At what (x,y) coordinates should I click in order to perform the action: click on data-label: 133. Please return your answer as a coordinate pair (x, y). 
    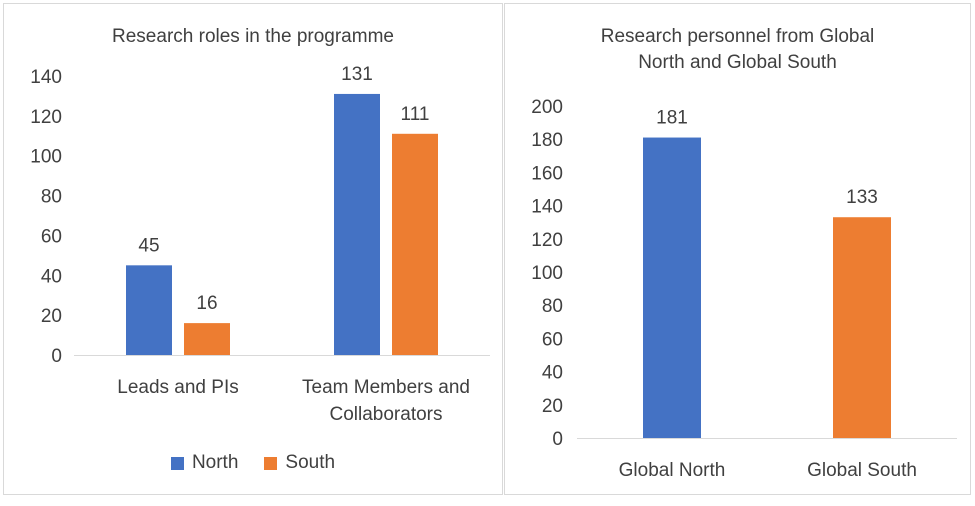
    Looking at the image, I should click on (862, 197).